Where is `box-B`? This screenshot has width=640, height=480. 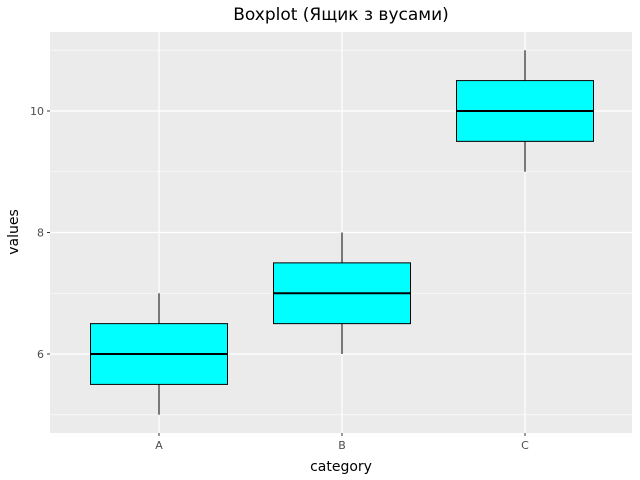
box-B is located at coordinates (342, 293).